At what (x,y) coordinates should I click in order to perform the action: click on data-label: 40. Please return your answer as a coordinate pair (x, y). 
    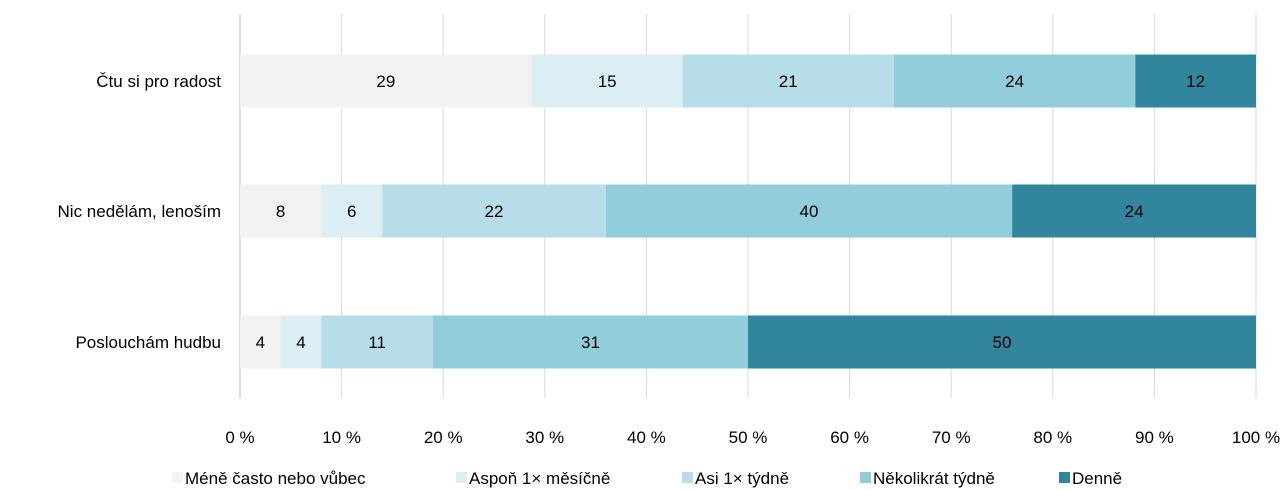
    Looking at the image, I should click on (808, 211).